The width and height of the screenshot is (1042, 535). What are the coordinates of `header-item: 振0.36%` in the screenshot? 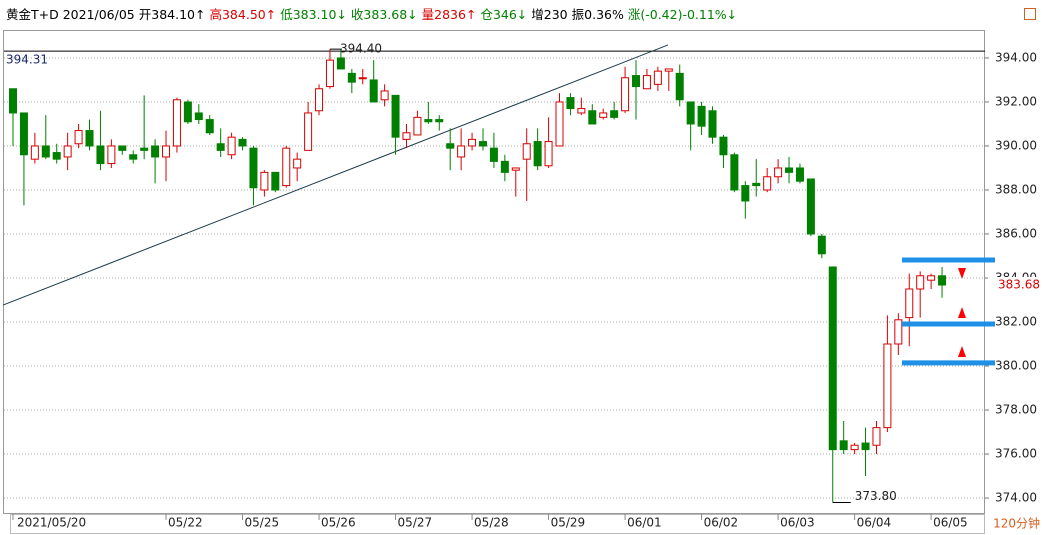 It's located at (598, 14).